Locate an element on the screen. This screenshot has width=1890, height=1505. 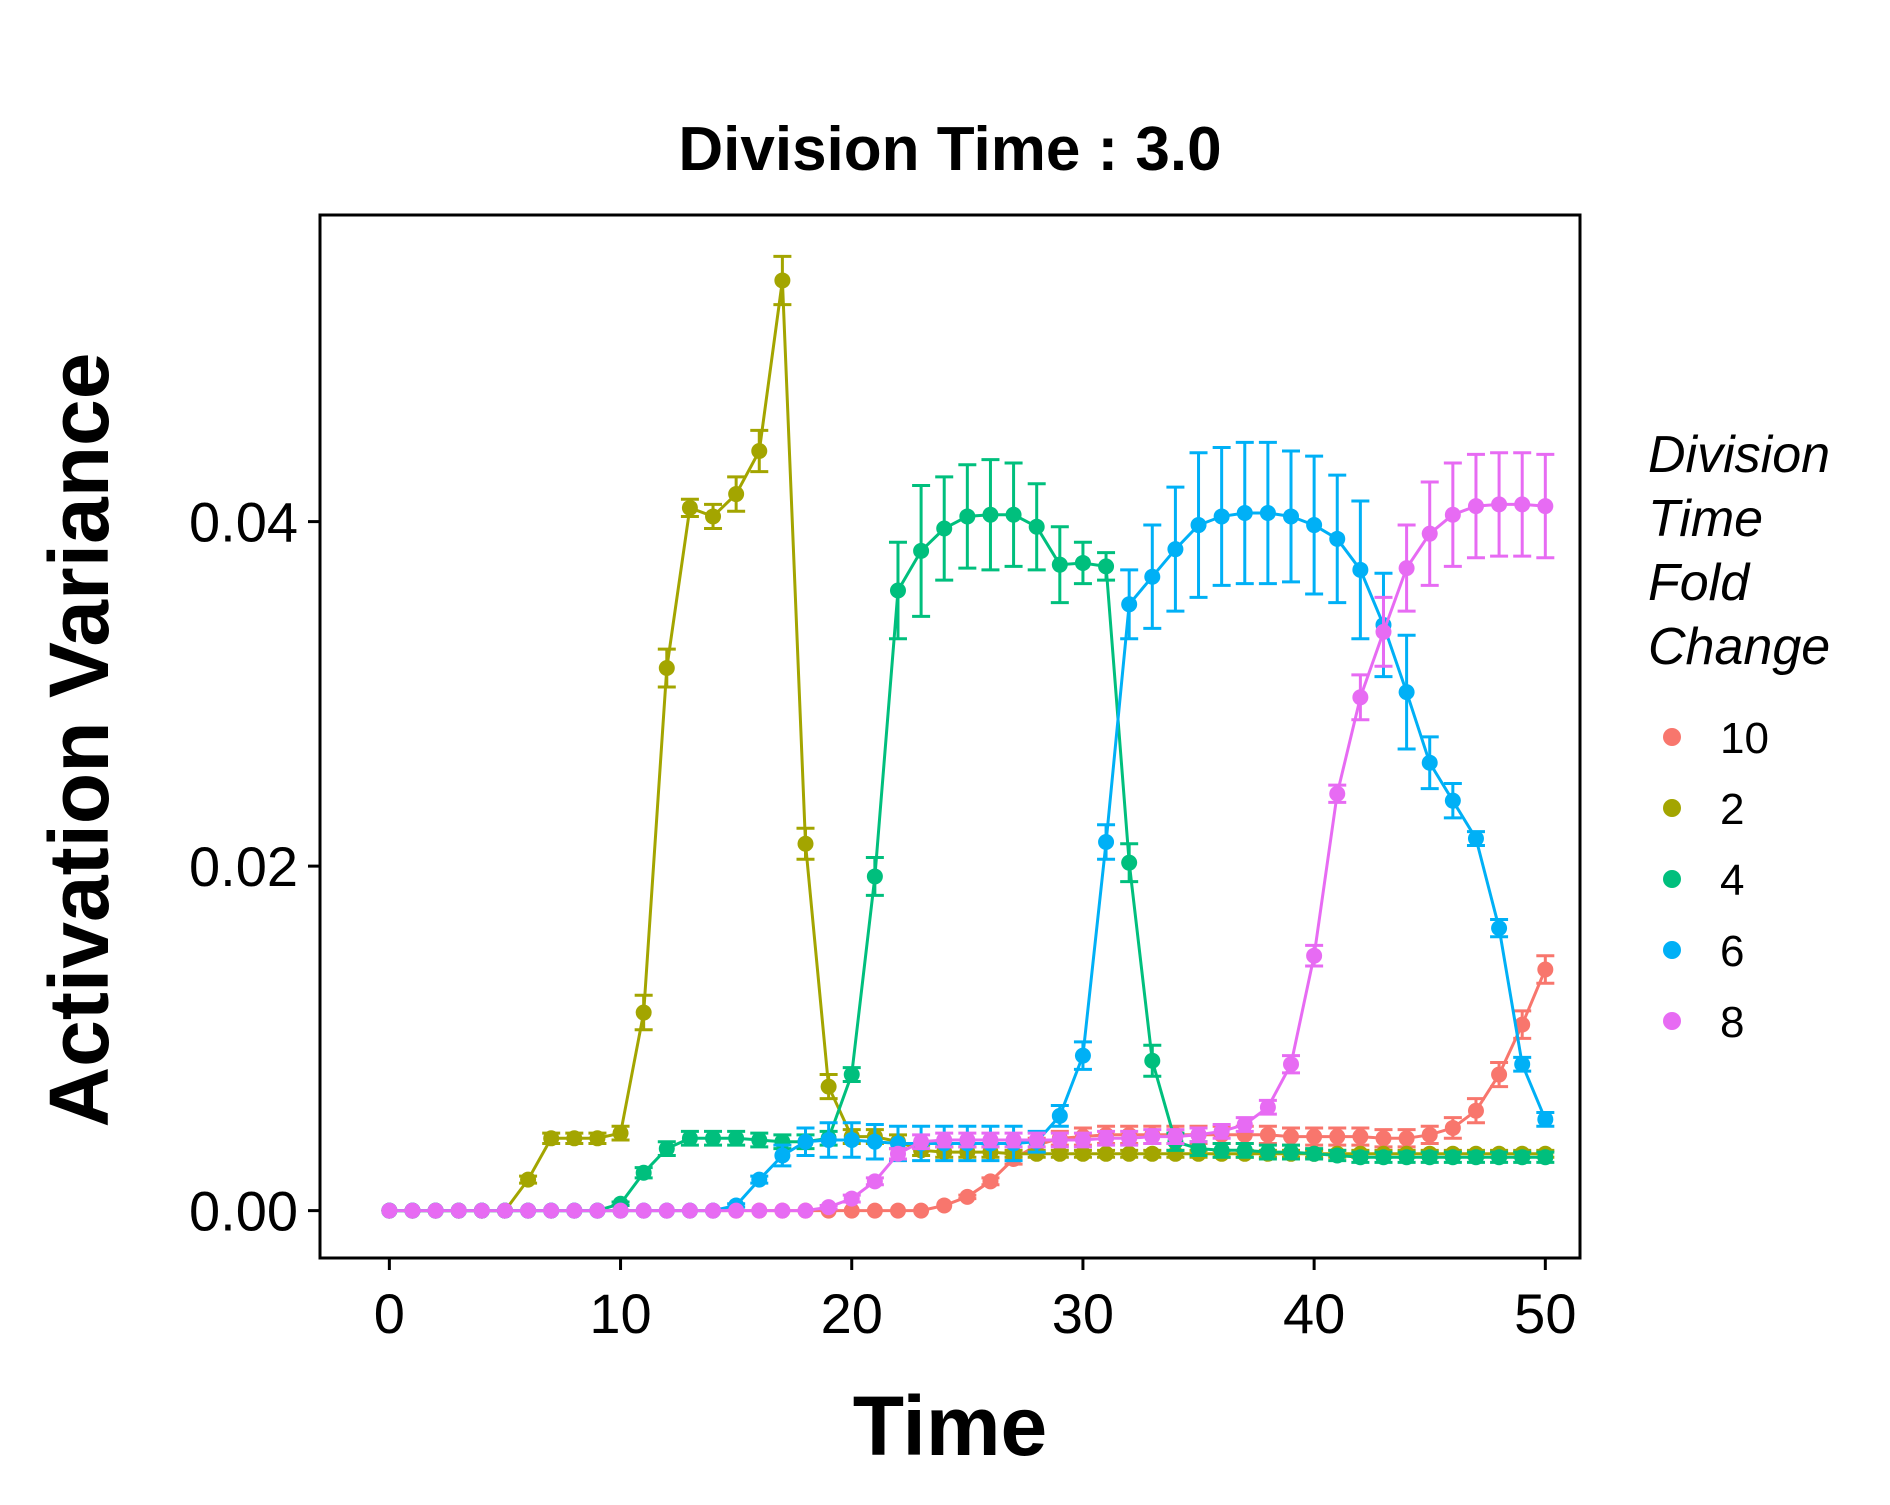
legend-label-8: 8 is located at coordinates (1732, 1022).